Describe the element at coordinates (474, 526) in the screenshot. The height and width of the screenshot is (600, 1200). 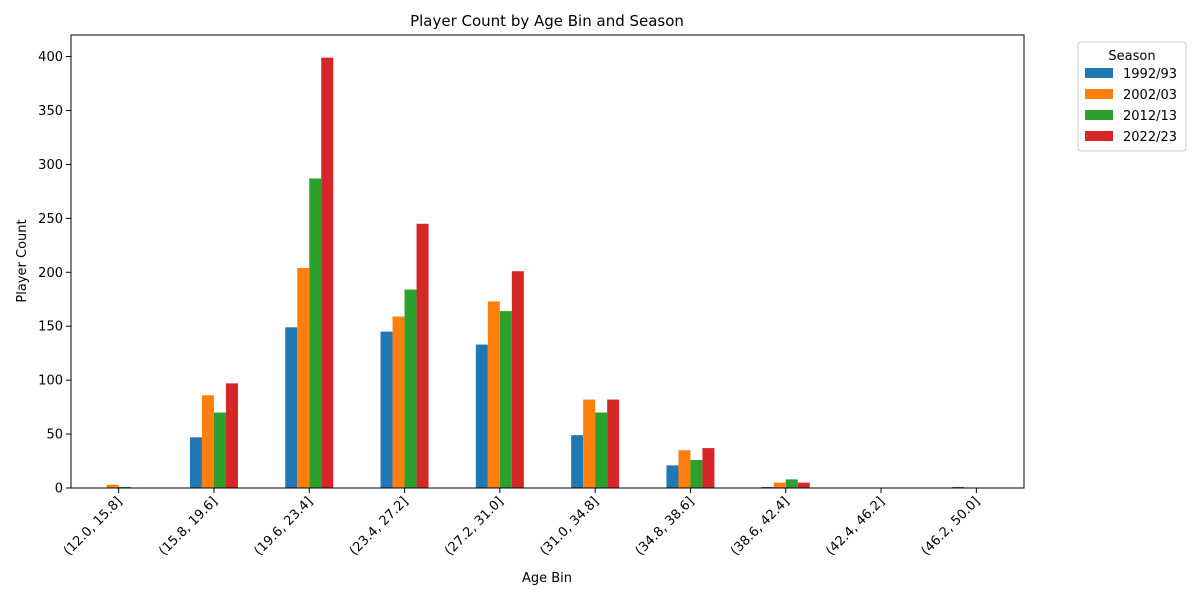
I see `x-tick-label: (27.2, 31.0]` at that location.